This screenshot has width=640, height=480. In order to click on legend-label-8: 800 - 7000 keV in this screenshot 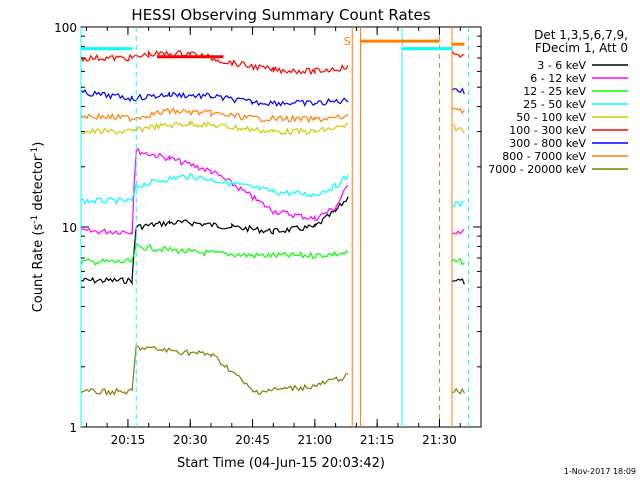, I will do `click(544, 156)`.